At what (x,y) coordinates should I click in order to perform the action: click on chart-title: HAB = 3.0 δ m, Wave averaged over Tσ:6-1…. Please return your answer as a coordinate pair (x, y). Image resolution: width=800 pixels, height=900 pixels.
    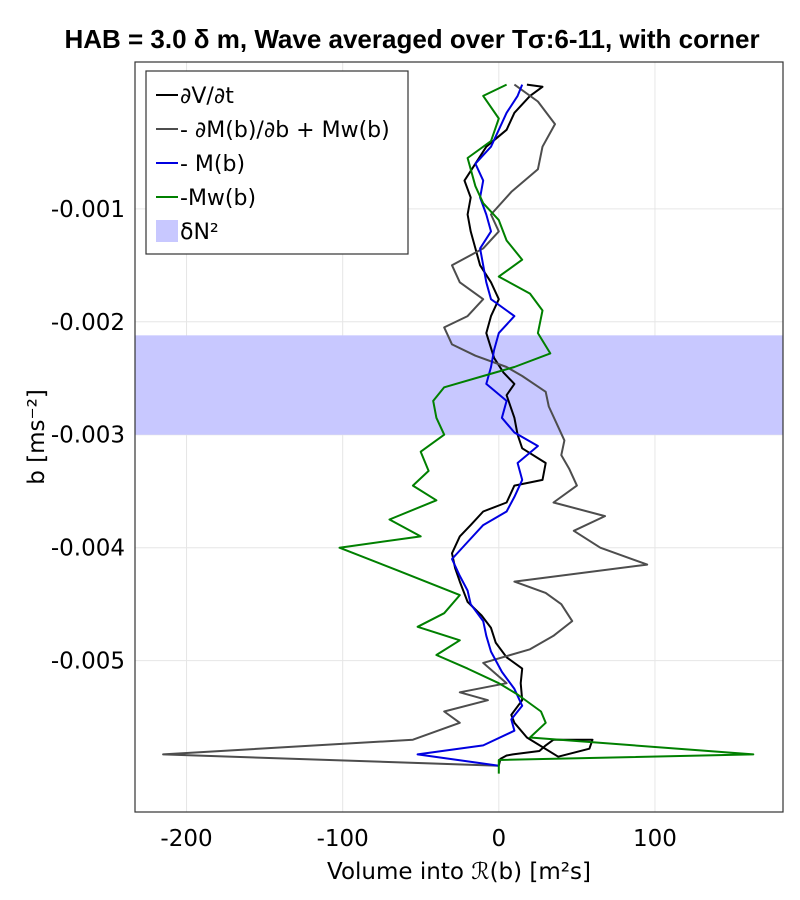
    Looking at the image, I should click on (411, 39).